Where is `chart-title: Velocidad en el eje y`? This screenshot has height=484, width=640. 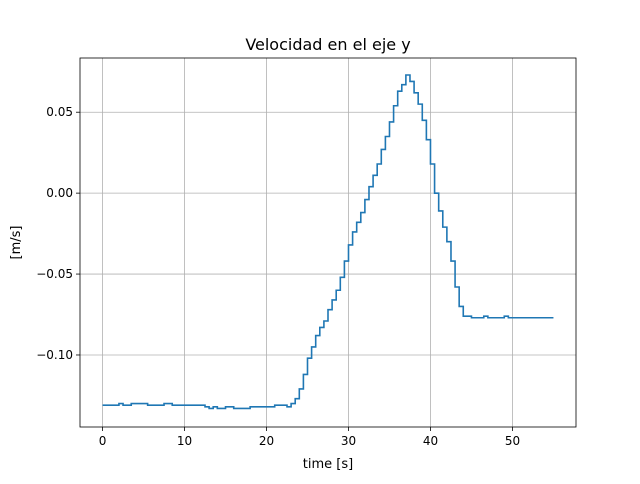
chart-title: Velocidad en el eje y is located at coordinates (327, 44).